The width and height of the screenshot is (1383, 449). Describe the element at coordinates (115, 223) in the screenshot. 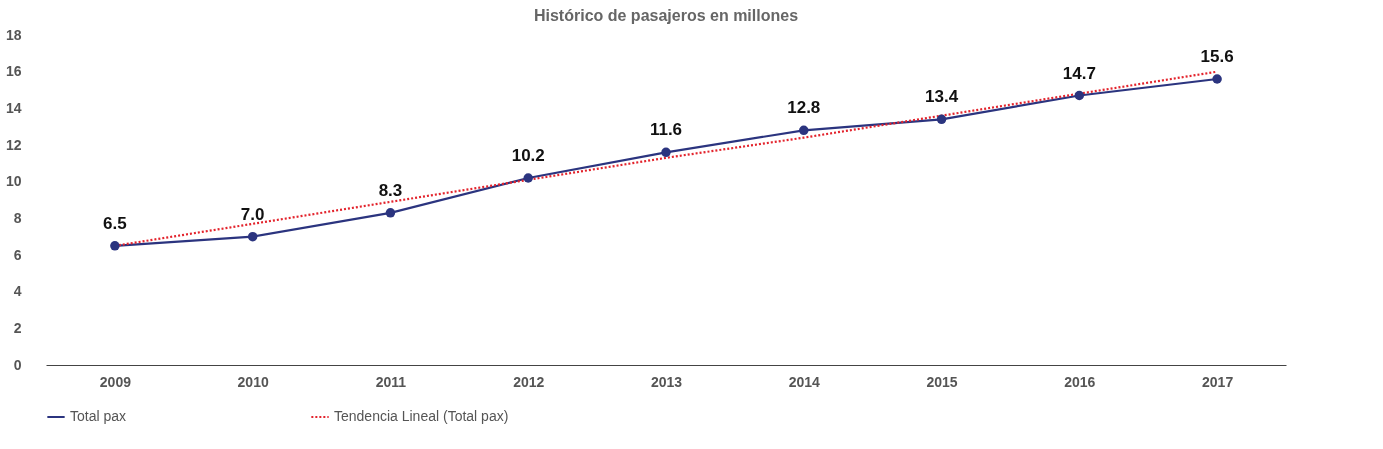

I see `data-label: 6.5` at that location.